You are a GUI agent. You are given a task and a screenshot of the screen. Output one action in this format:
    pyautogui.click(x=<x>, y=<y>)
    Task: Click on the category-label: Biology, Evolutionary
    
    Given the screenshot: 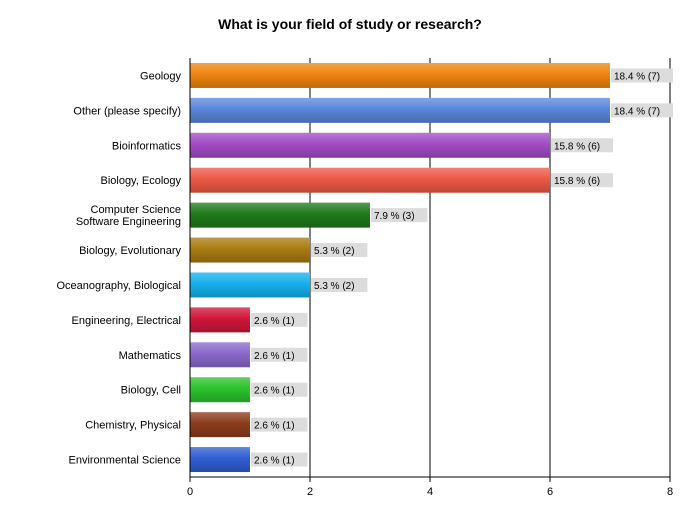 What is the action you would take?
    pyautogui.click(x=130, y=251)
    